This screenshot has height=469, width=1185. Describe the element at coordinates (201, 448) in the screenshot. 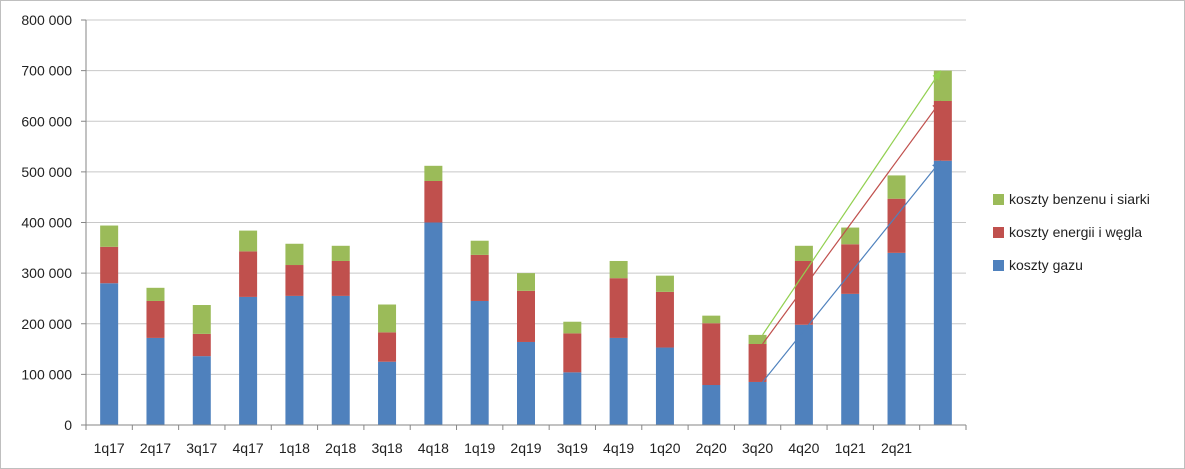

I see `x-tick-label: 3q17` at that location.